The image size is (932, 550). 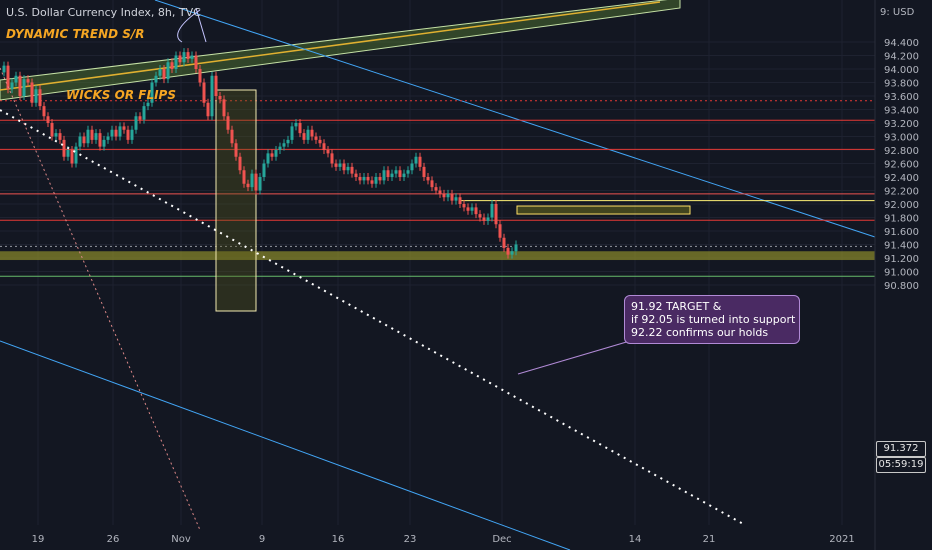 I want to click on symbol-title: U.S. Dollar Currency Index, 8h, TVC, so click(x=103, y=12).